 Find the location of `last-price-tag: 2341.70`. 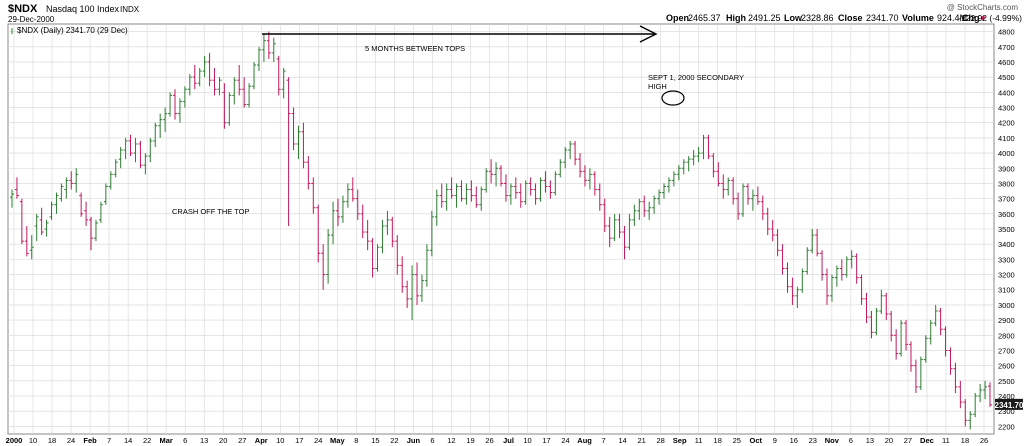

last-price-tag: 2341.70 is located at coordinates (1009, 404).